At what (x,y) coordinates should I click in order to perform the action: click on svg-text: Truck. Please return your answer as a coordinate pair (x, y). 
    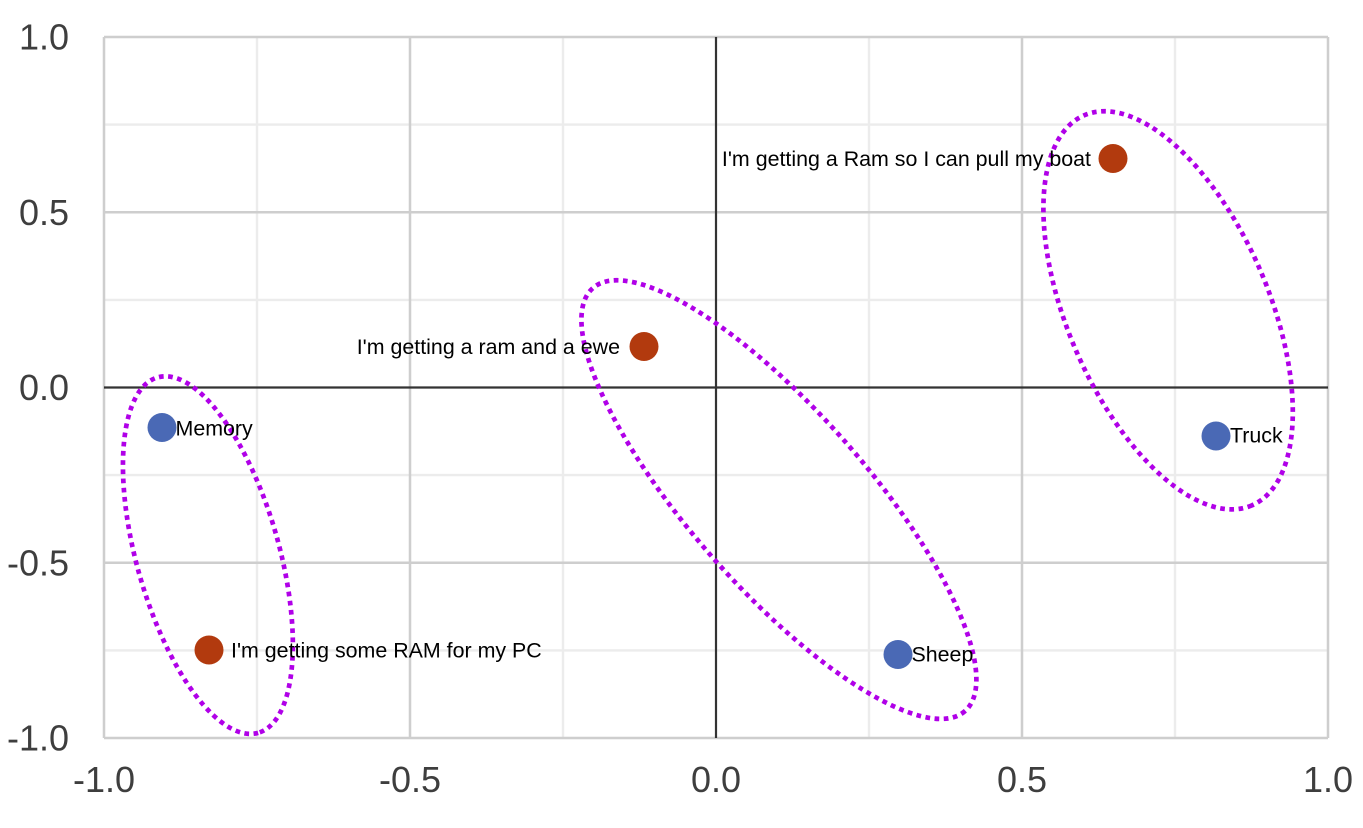
    Looking at the image, I should click on (1256, 436).